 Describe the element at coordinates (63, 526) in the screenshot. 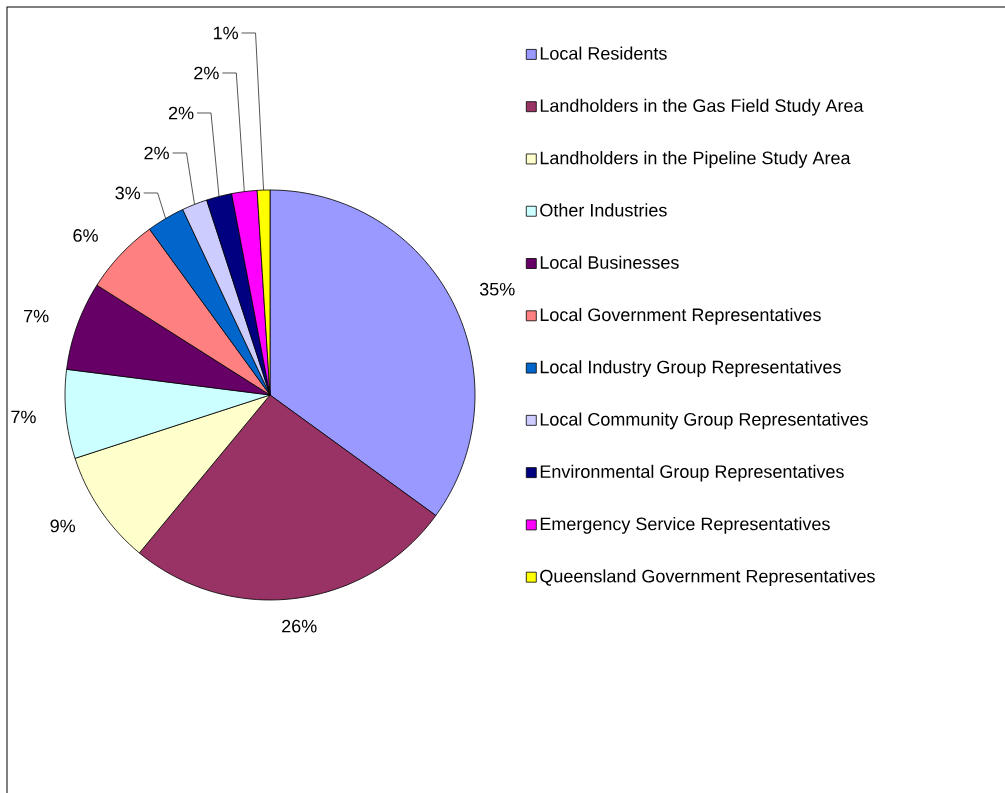

I see `data-label: 9%` at that location.